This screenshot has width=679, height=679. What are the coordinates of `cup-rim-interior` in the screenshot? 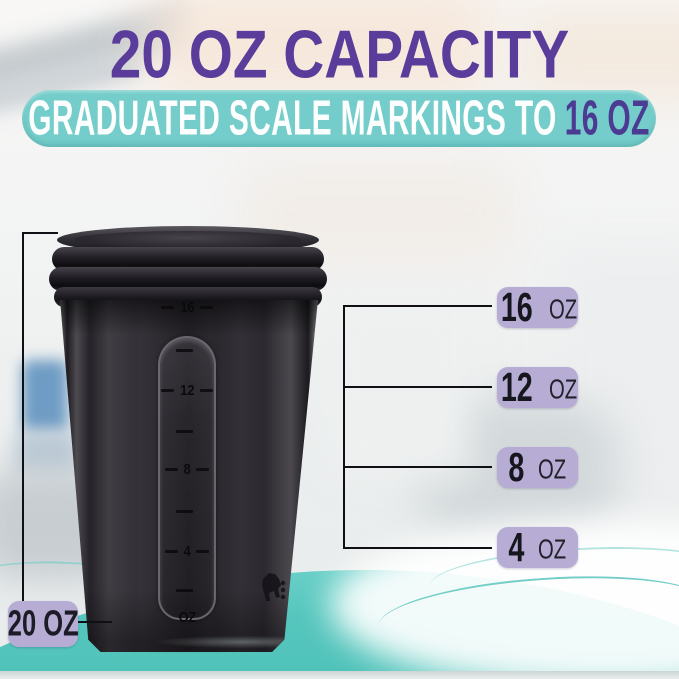 It's located at (188, 239).